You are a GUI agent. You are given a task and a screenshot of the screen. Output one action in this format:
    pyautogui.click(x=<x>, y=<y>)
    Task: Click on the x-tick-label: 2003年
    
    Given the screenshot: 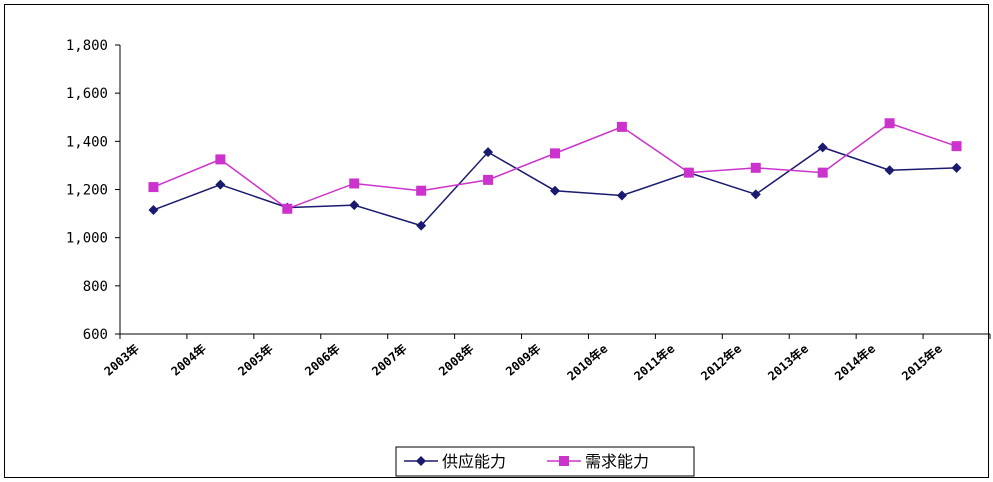 What is the action you would take?
    pyautogui.click(x=121, y=360)
    